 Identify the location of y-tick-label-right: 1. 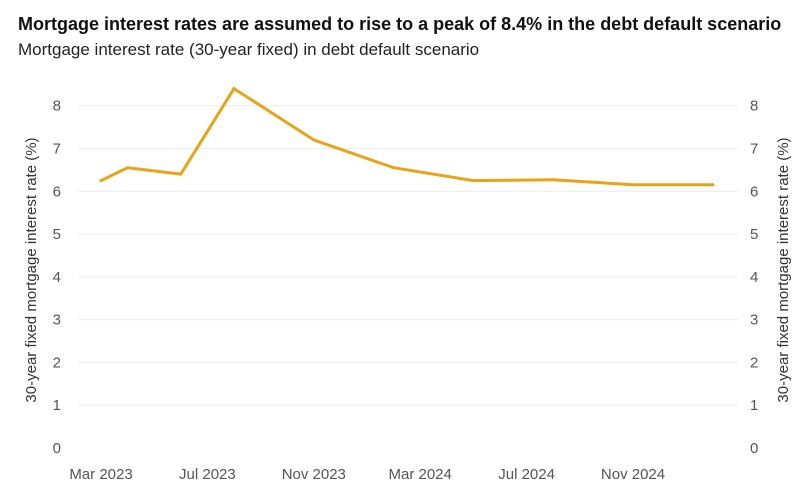
(754, 405).